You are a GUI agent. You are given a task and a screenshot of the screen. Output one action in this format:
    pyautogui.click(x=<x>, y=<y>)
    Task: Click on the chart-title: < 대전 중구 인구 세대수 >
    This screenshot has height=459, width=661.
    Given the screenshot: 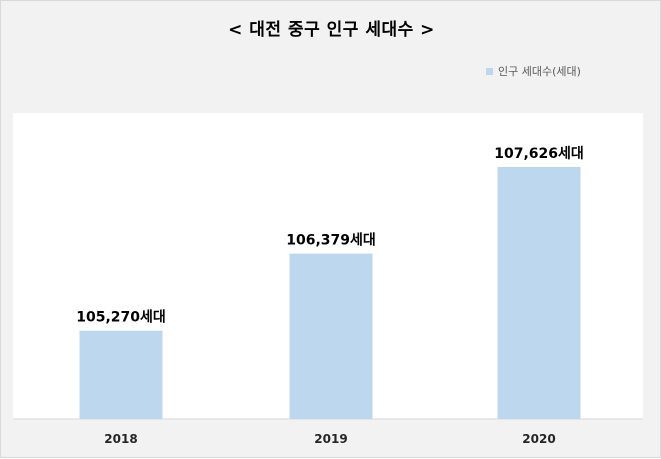 What is the action you would take?
    pyautogui.click(x=331, y=30)
    